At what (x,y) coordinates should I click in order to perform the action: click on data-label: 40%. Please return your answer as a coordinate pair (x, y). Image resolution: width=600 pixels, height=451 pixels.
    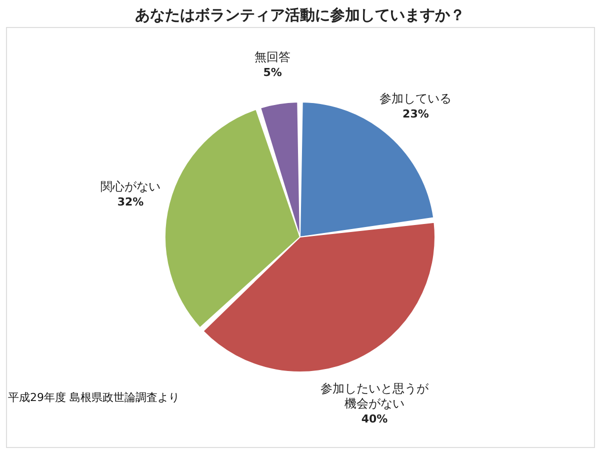
    Looking at the image, I should click on (374, 419).